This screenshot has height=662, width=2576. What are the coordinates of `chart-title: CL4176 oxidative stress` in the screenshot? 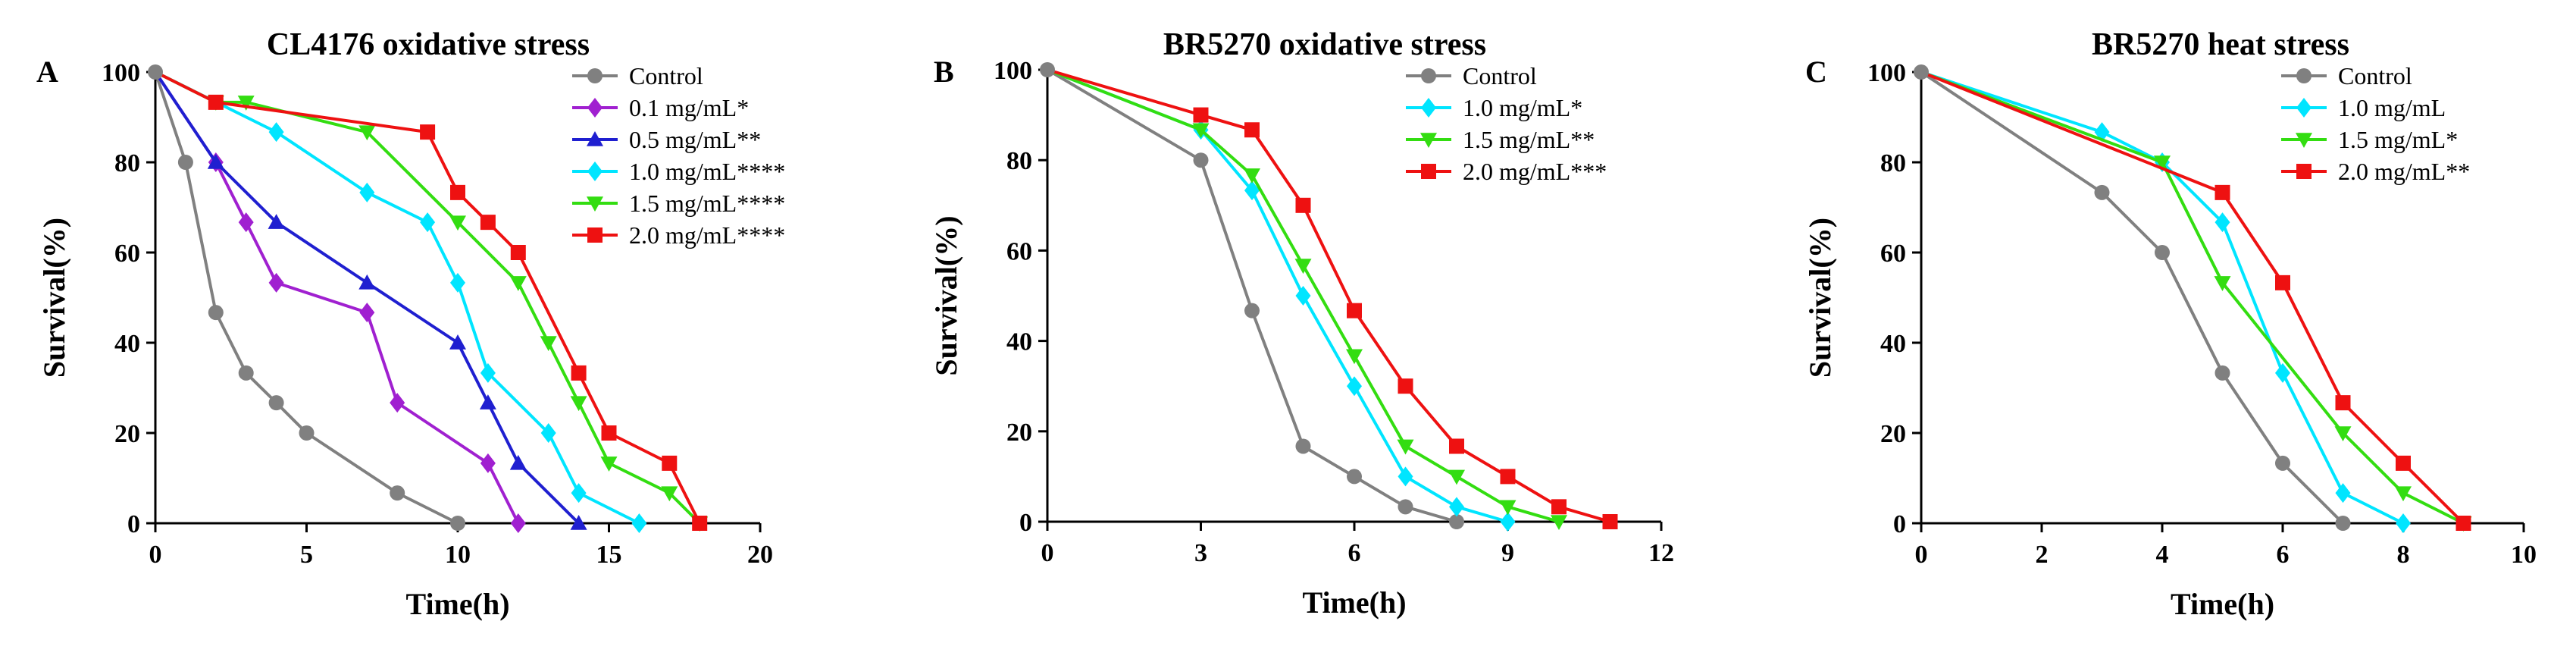 It's located at (428, 44).